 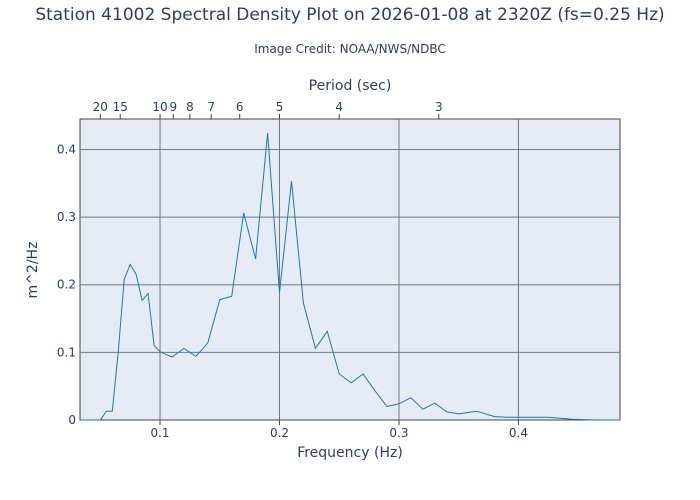 I want to click on x-tick-label-0: 0.1, so click(x=159, y=433).